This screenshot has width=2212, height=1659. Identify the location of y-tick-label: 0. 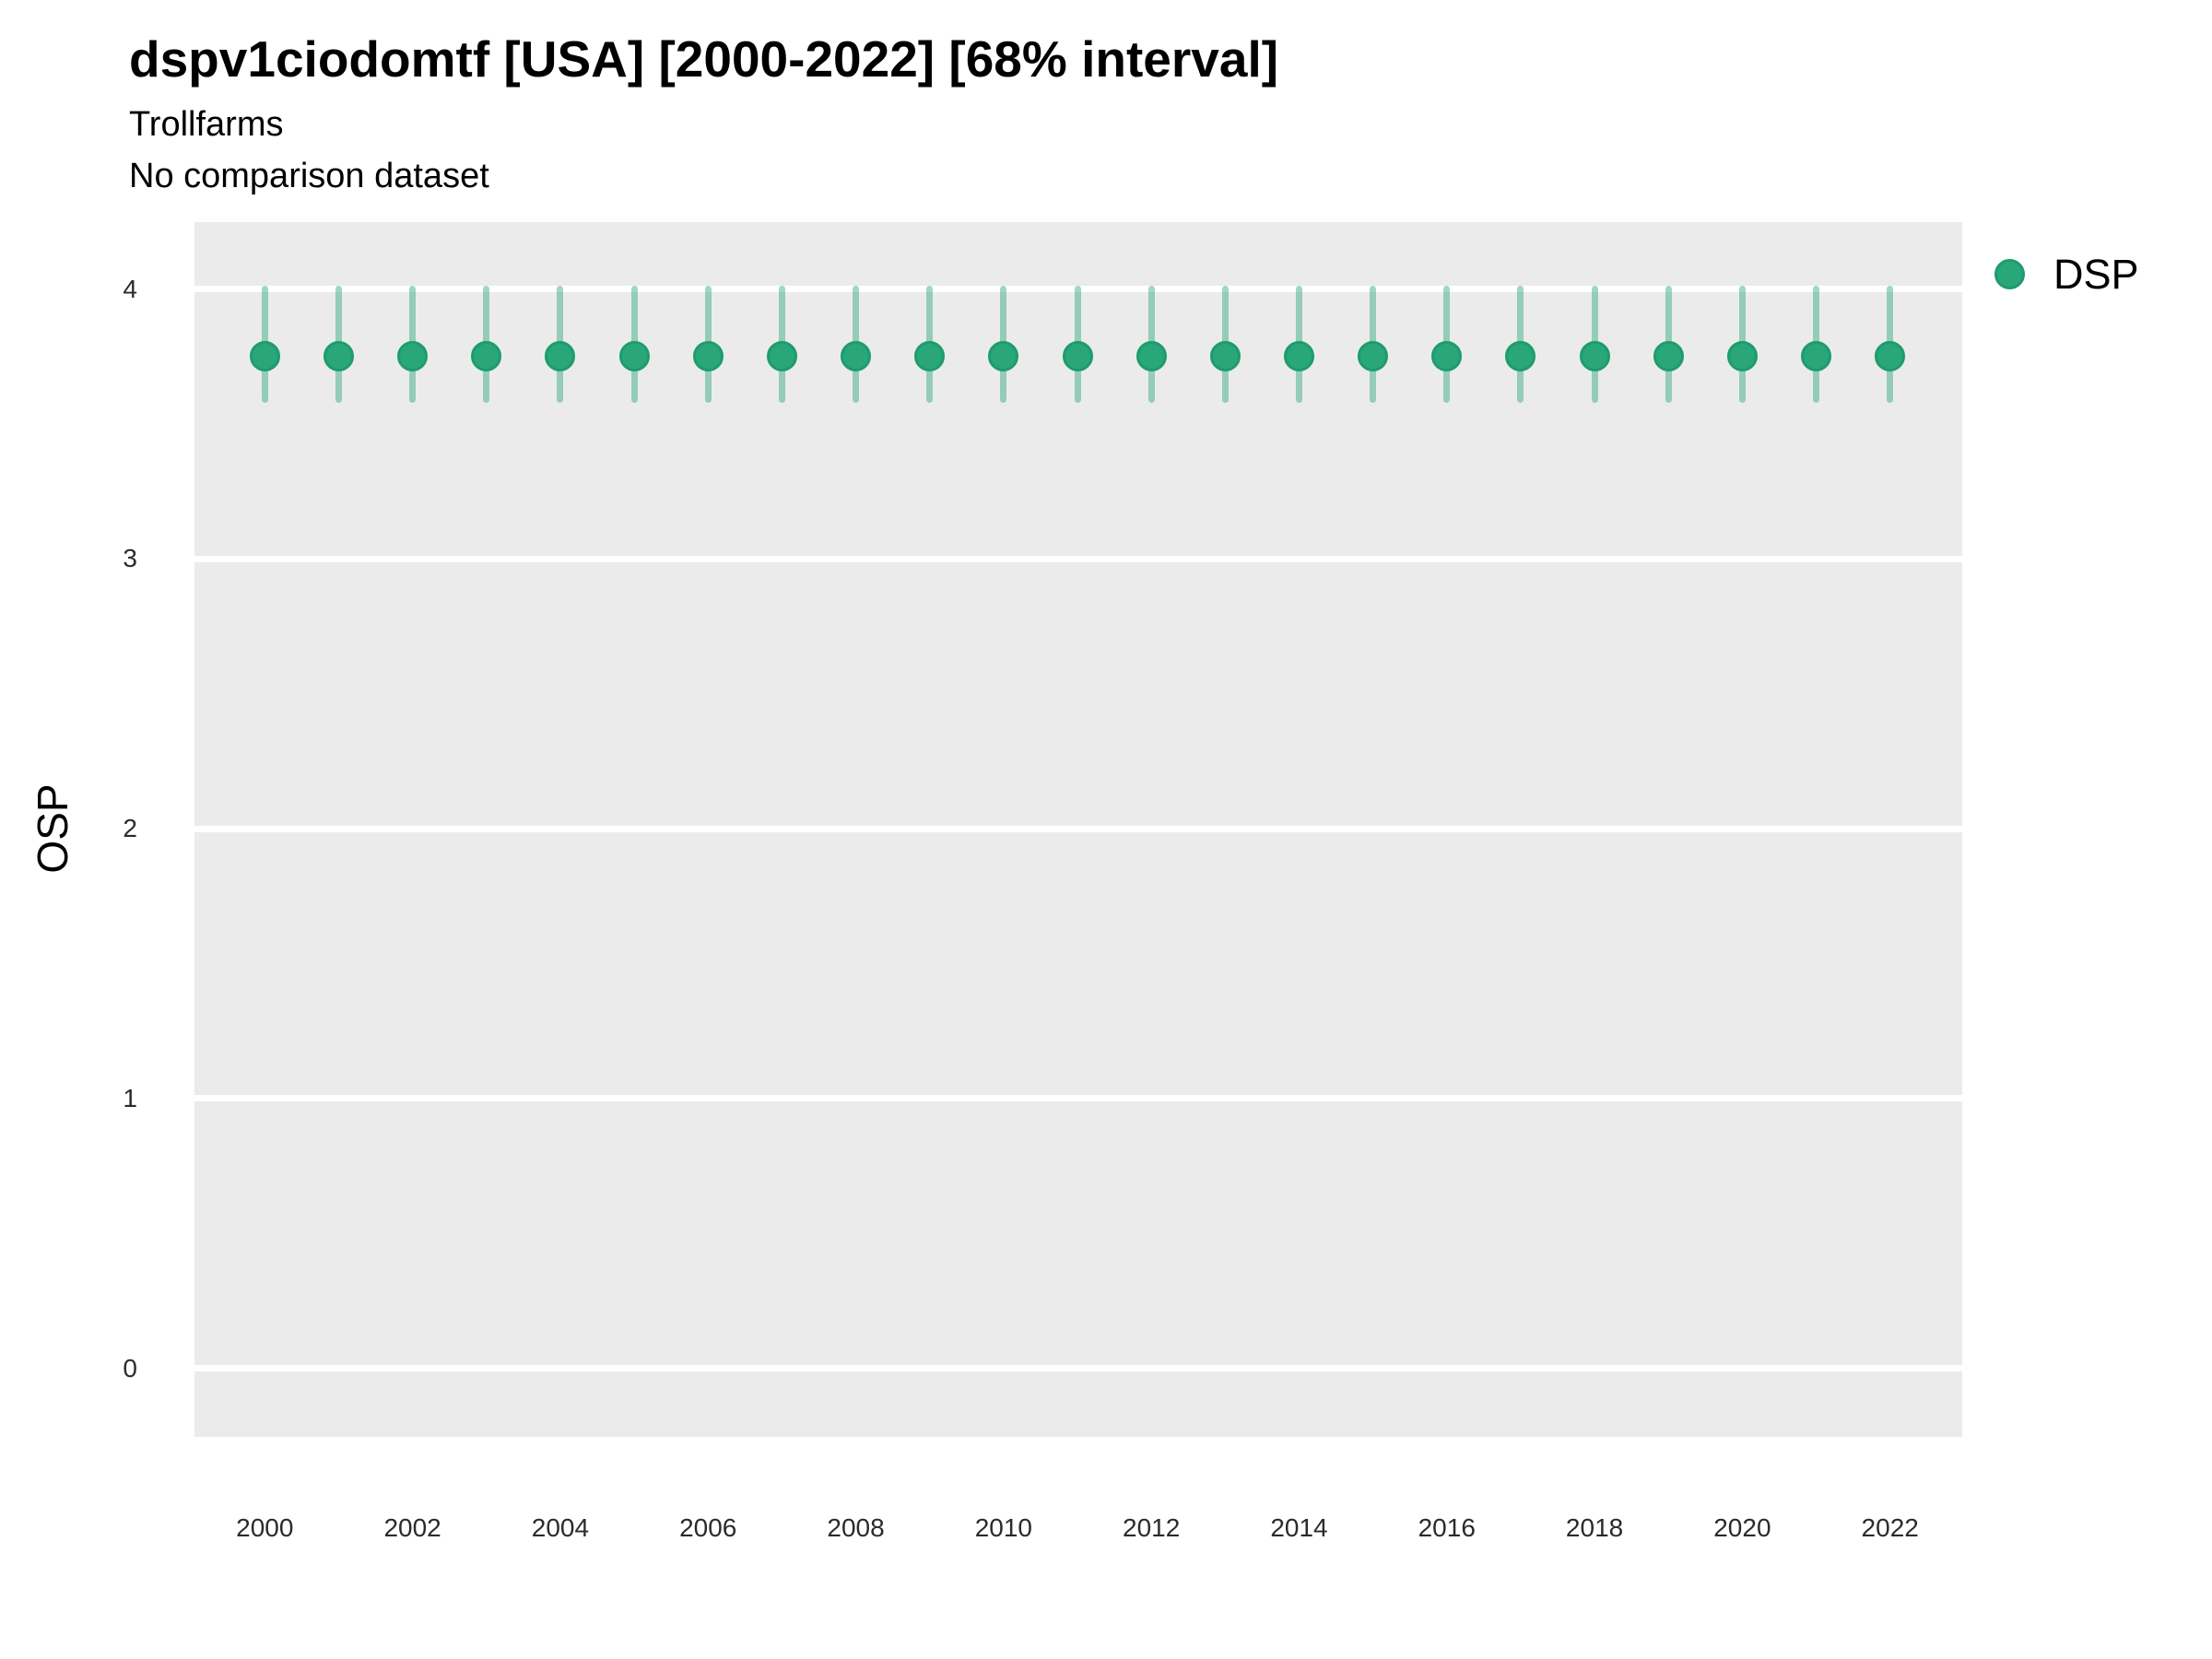
(130, 1367).